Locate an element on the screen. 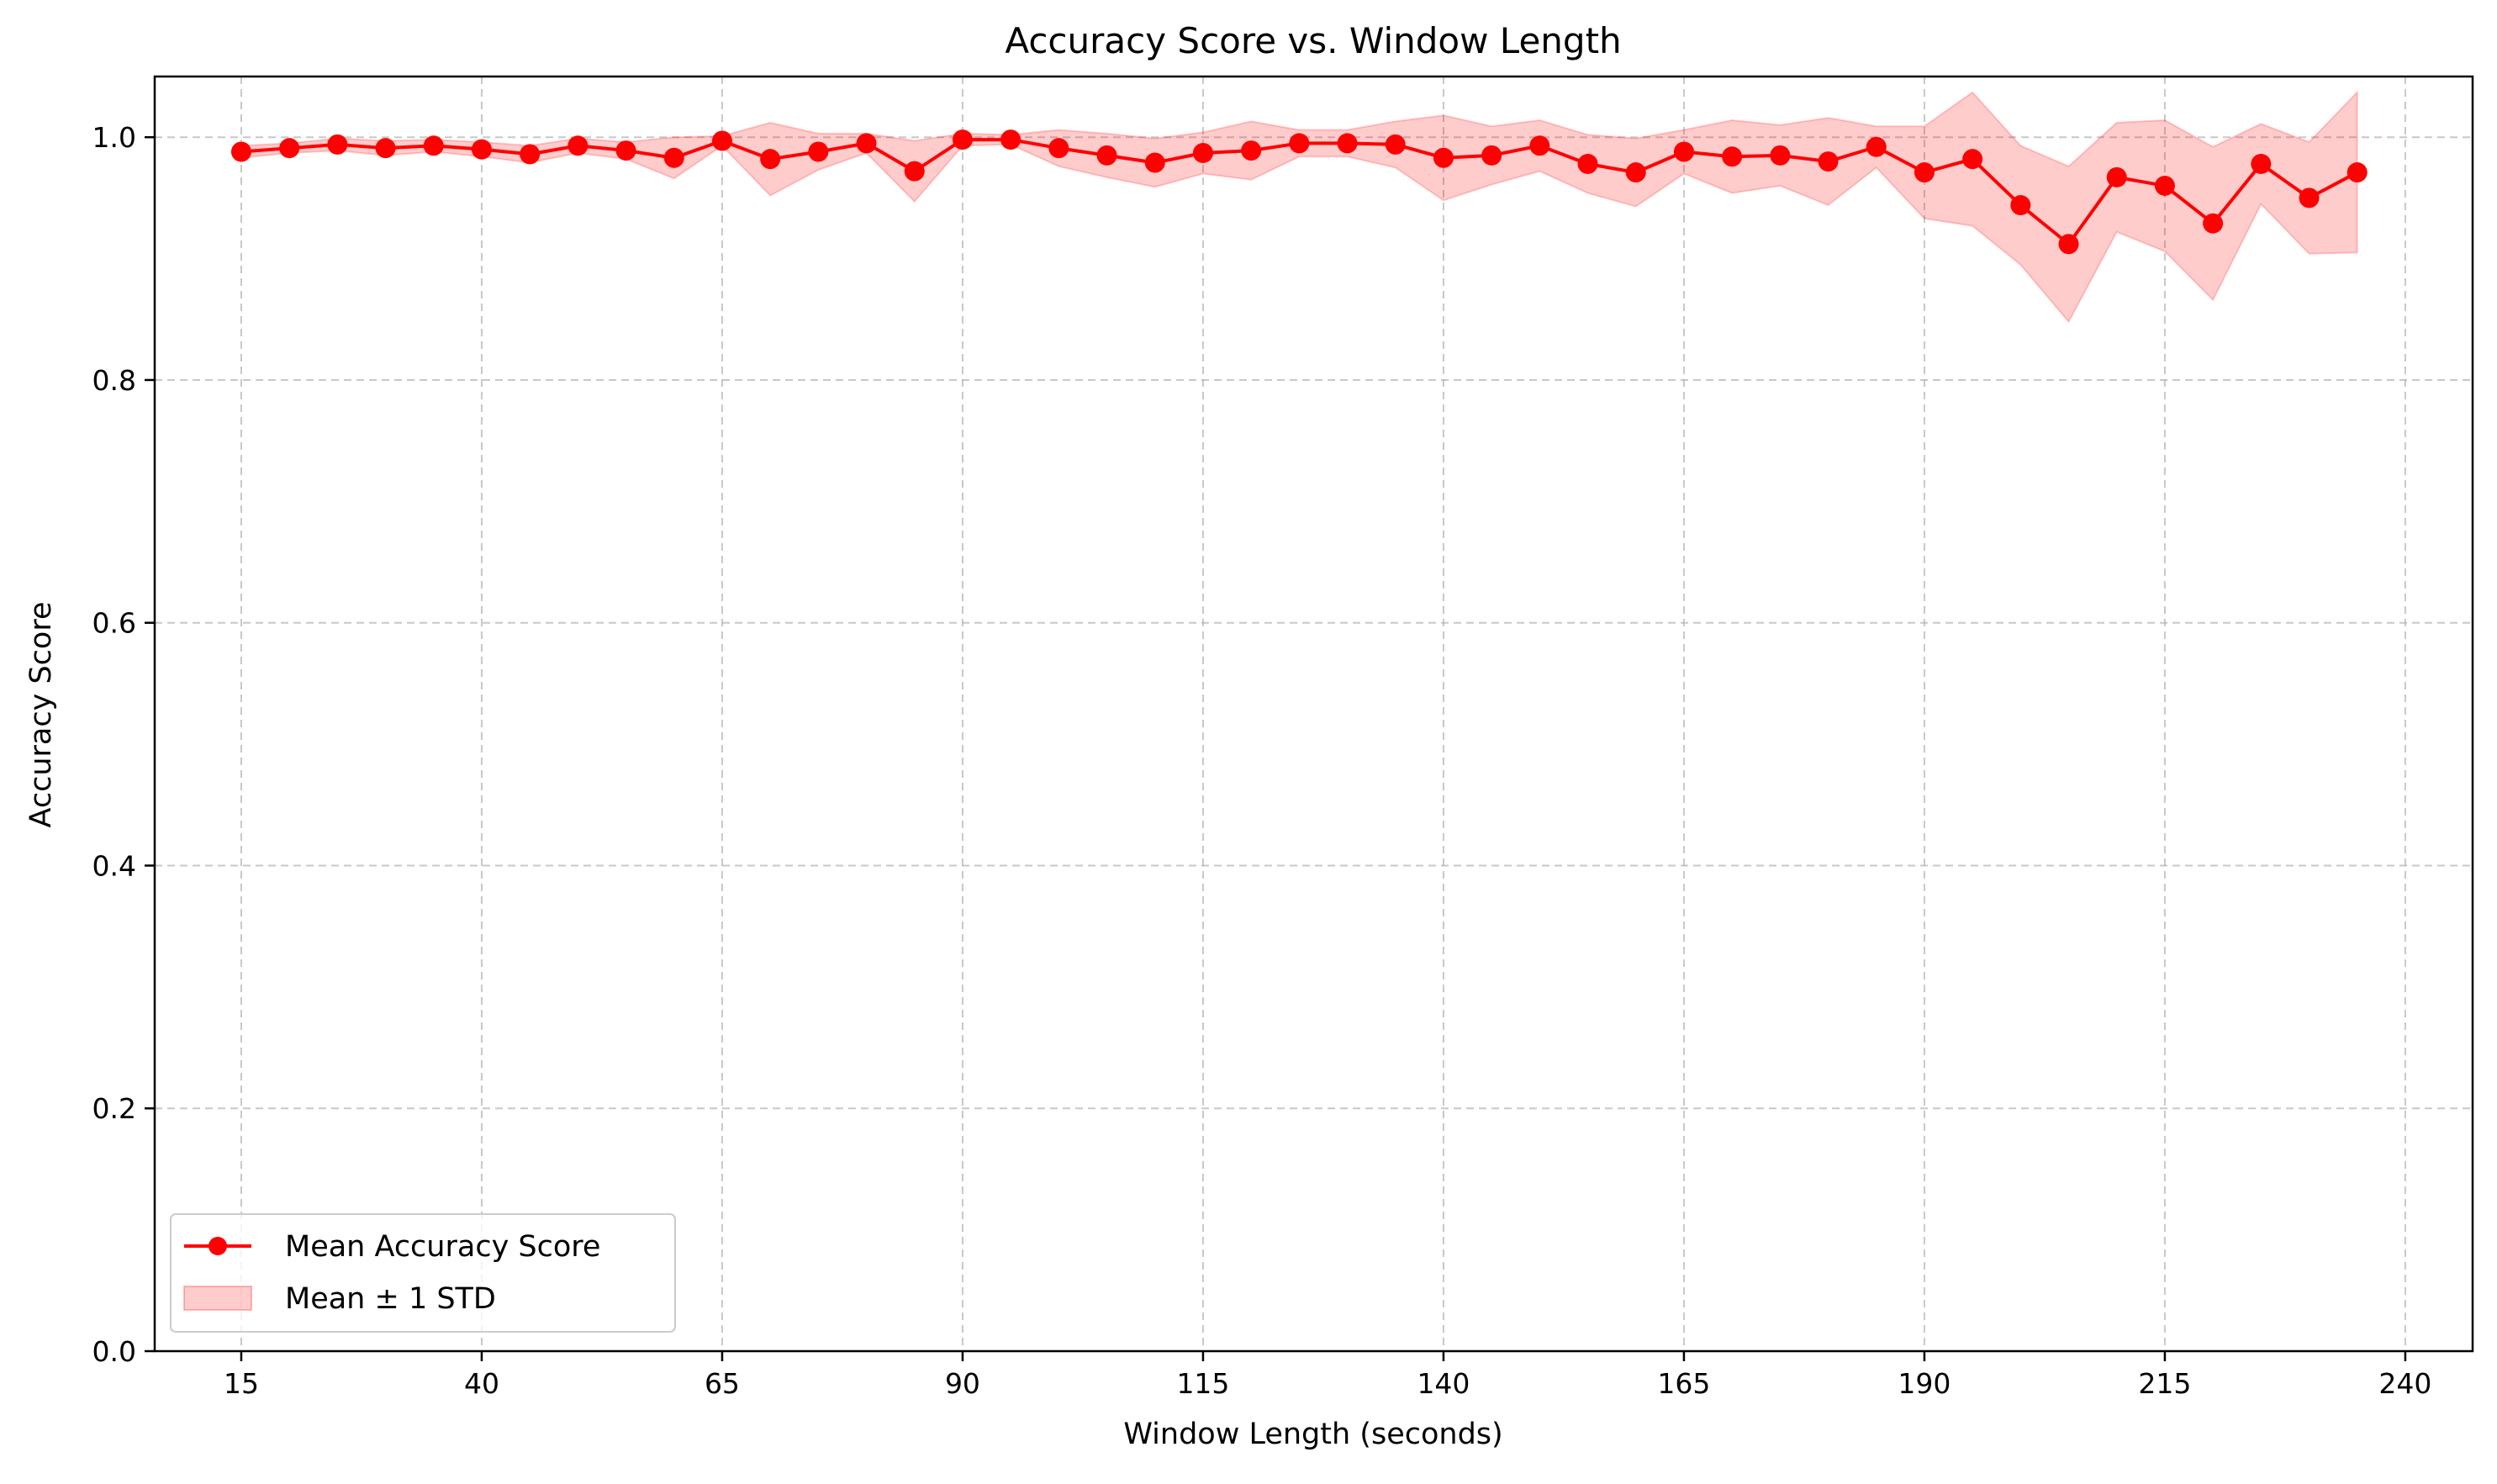 The height and width of the screenshot is (1484, 2497). x-tick-label: 90 is located at coordinates (962, 1383).